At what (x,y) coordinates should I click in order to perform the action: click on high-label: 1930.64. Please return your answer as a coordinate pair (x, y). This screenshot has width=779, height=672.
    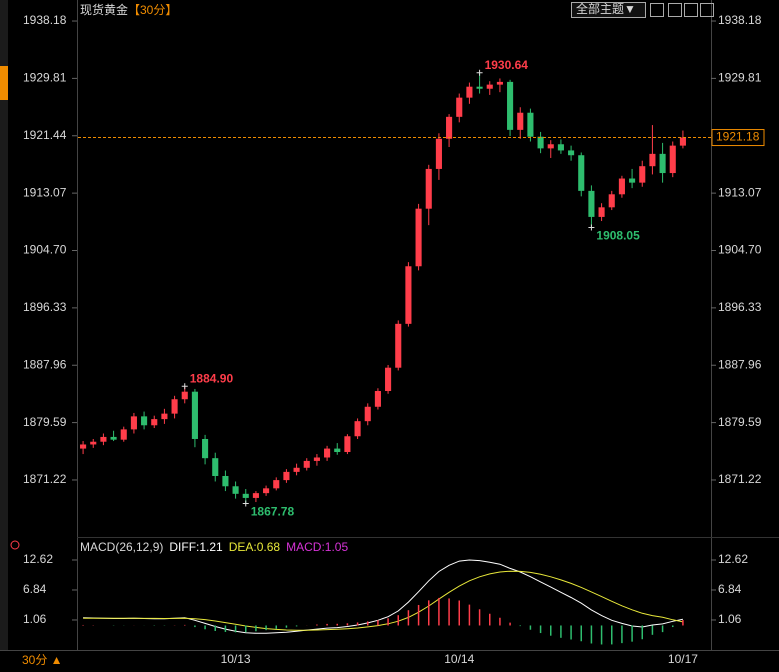
    Looking at the image, I should click on (507, 65).